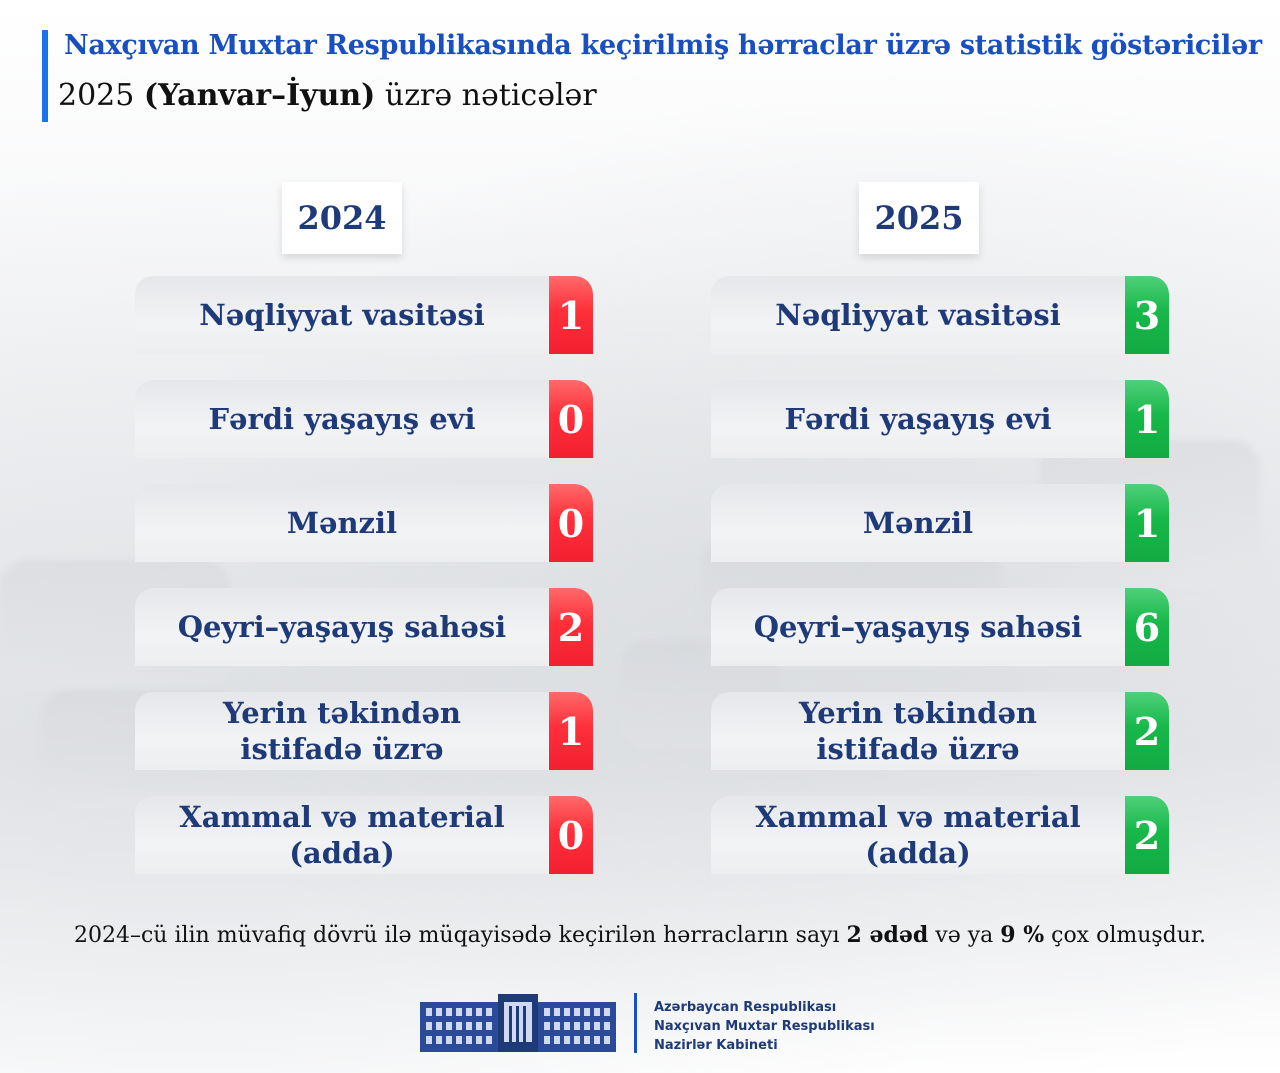  I want to click on stat-row-2024: Mənzil 0, so click(364, 523).